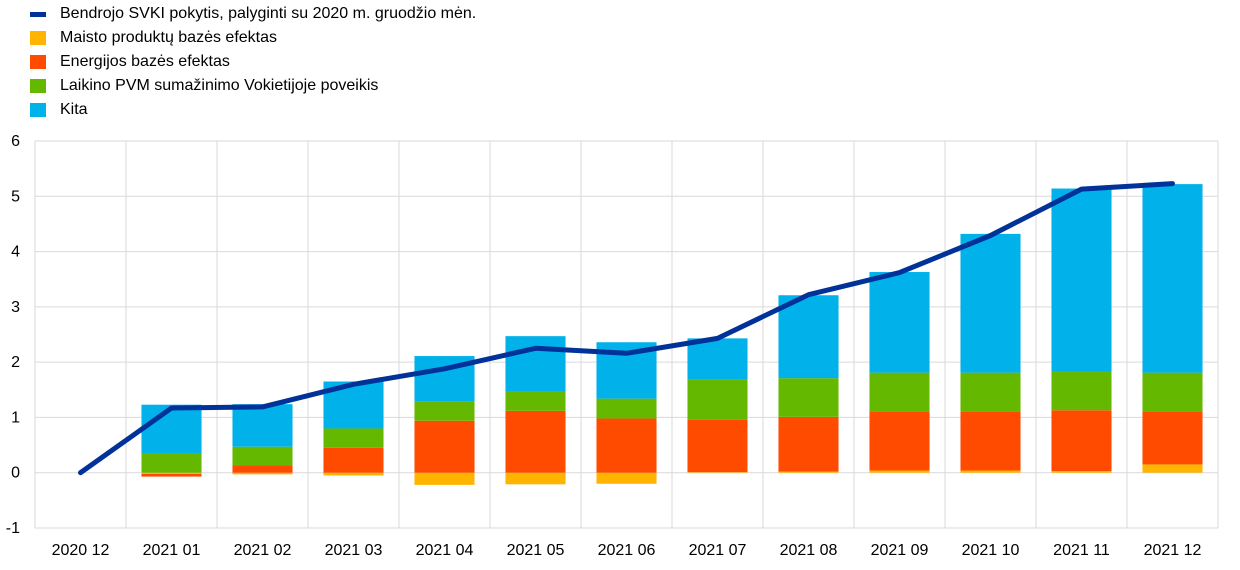  Describe the element at coordinates (145, 61) in the screenshot. I see `legend-label-energy: Energijos bazės efektas` at that location.